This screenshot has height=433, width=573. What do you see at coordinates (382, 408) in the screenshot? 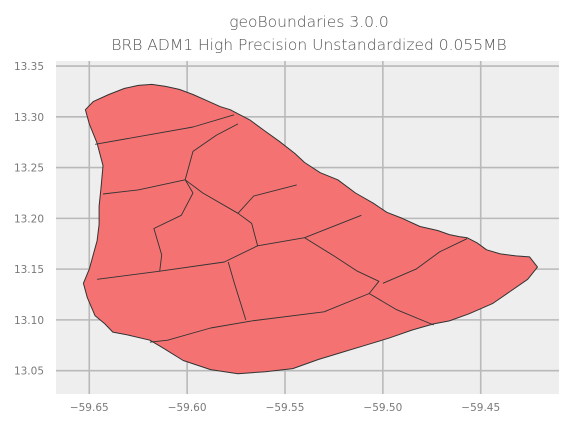
I see `x-tick-label: −59.50` at bounding box center [382, 408].